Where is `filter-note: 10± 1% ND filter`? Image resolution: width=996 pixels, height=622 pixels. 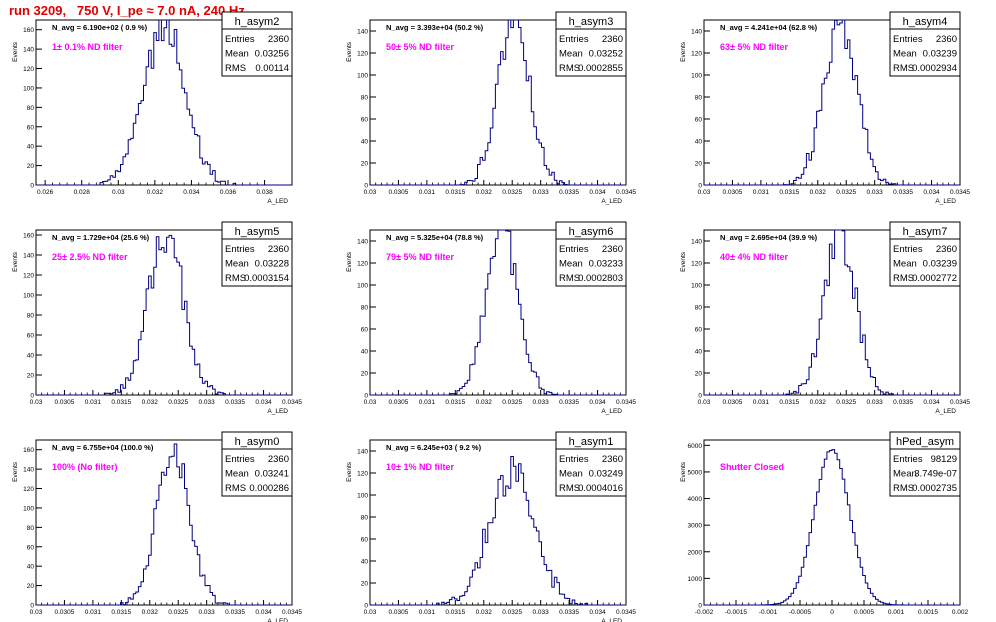 filter-note: 10± 1% ND filter is located at coordinates (420, 467).